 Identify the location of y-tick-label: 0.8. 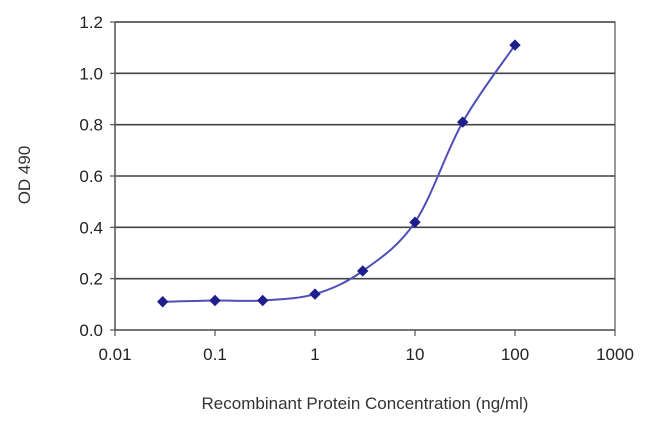
(91, 125).